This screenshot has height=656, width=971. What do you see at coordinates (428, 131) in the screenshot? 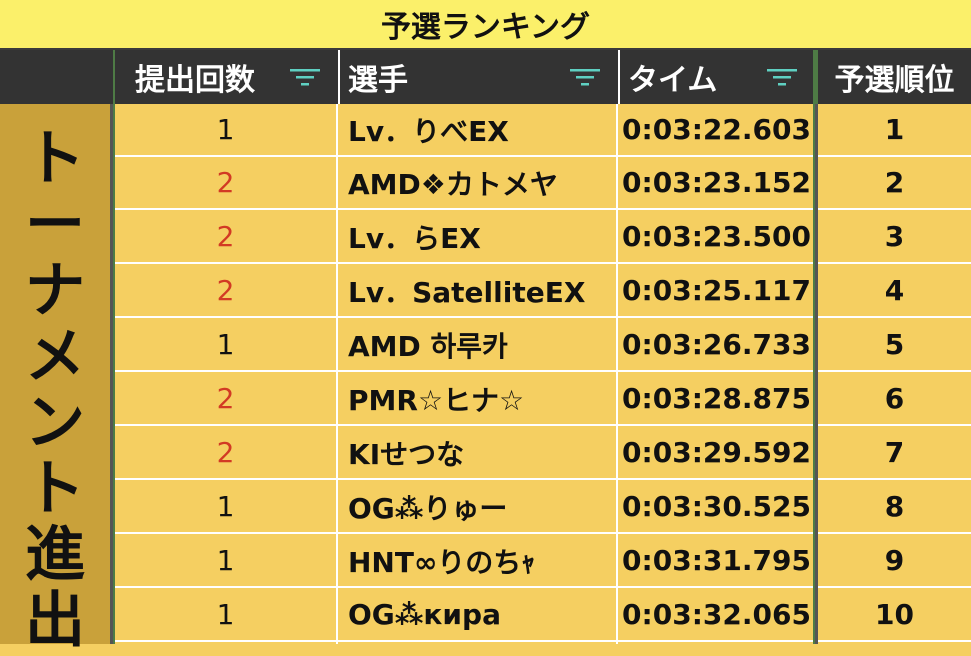
I see `player-name: Lv．りべEX` at bounding box center [428, 131].